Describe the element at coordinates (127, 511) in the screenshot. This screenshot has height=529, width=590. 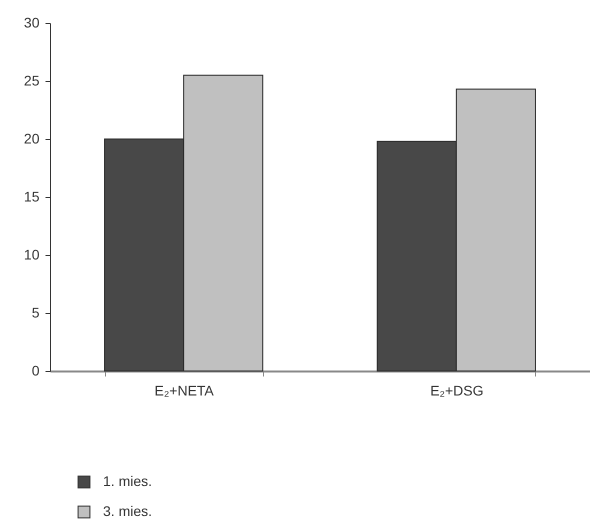
I see `legend-label: 3. mies.` at that location.